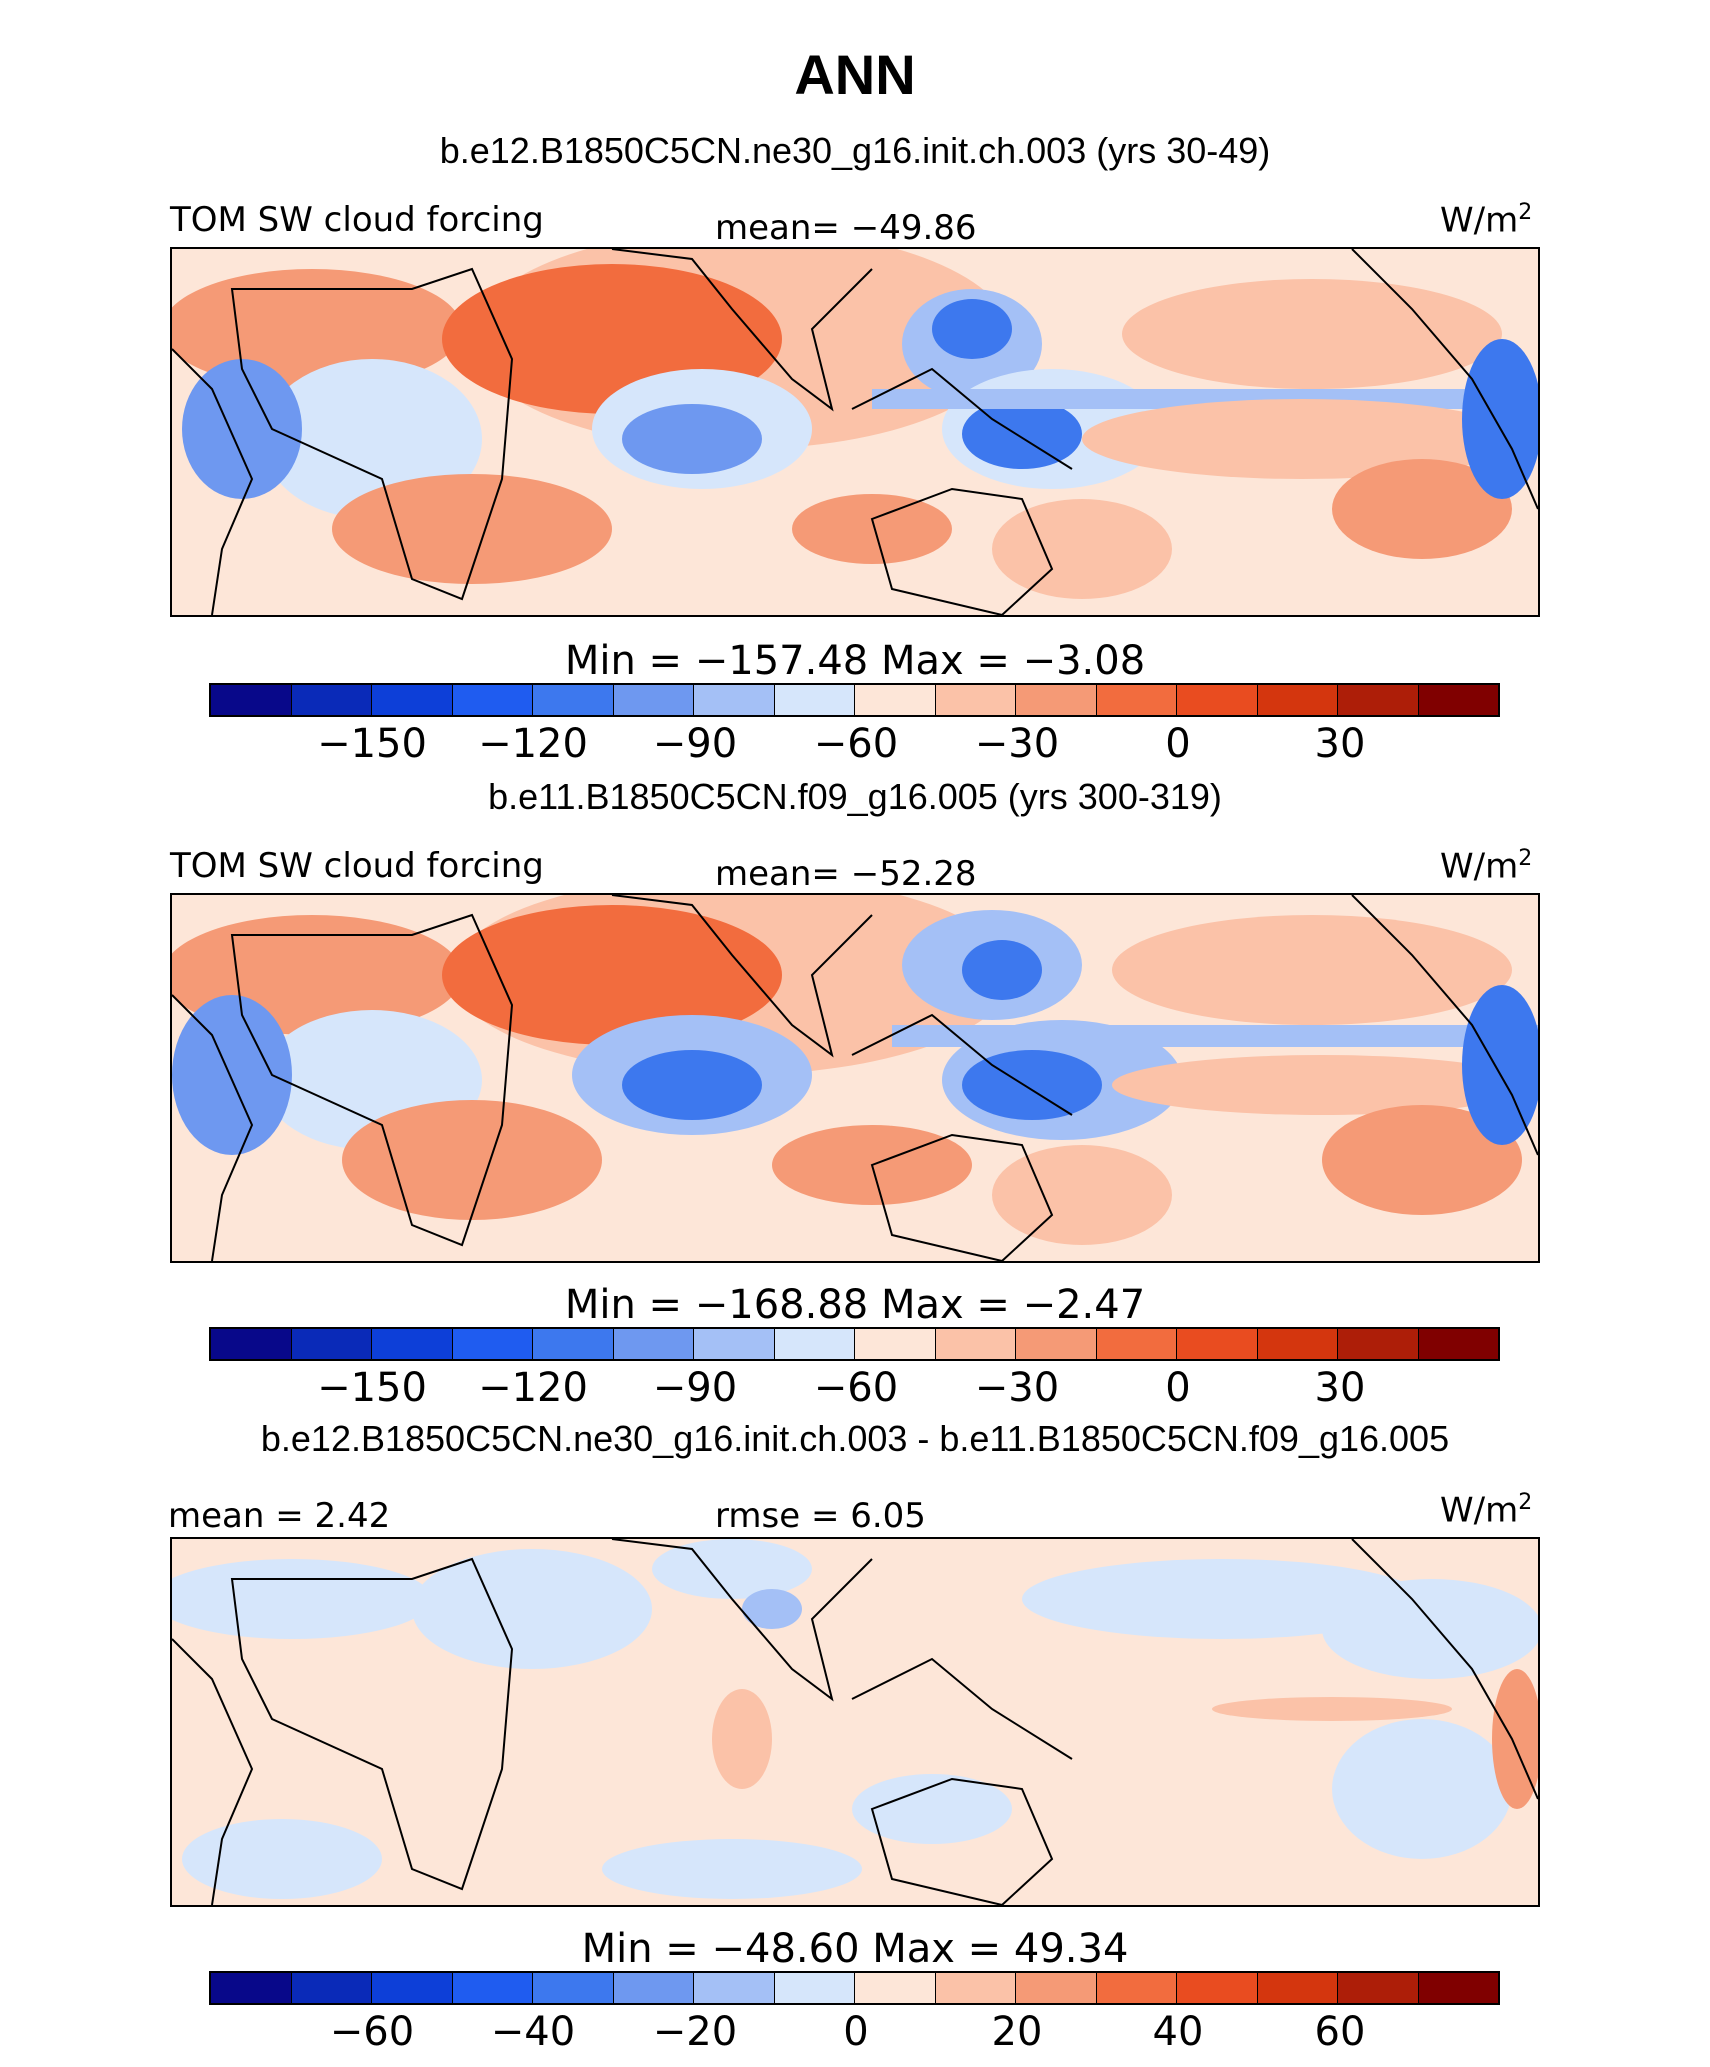 This screenshot has height=2067, width=1710. I want to click on panel-1-colorbar-tick: −30, so click(1017, 744).